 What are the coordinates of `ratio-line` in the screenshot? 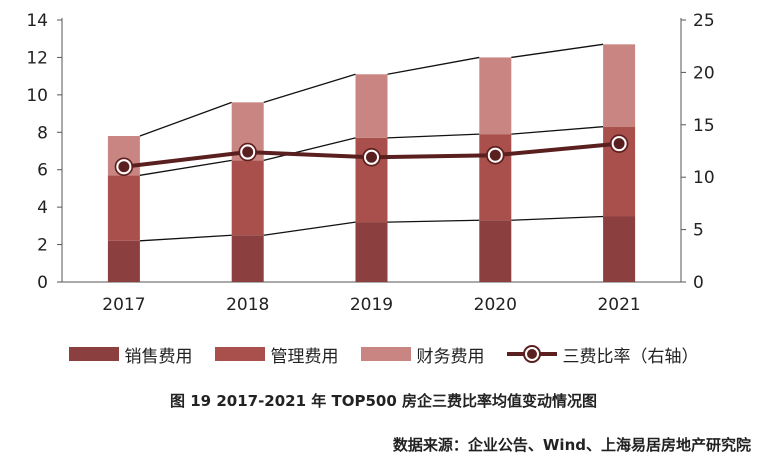 It's located at (371, 155).